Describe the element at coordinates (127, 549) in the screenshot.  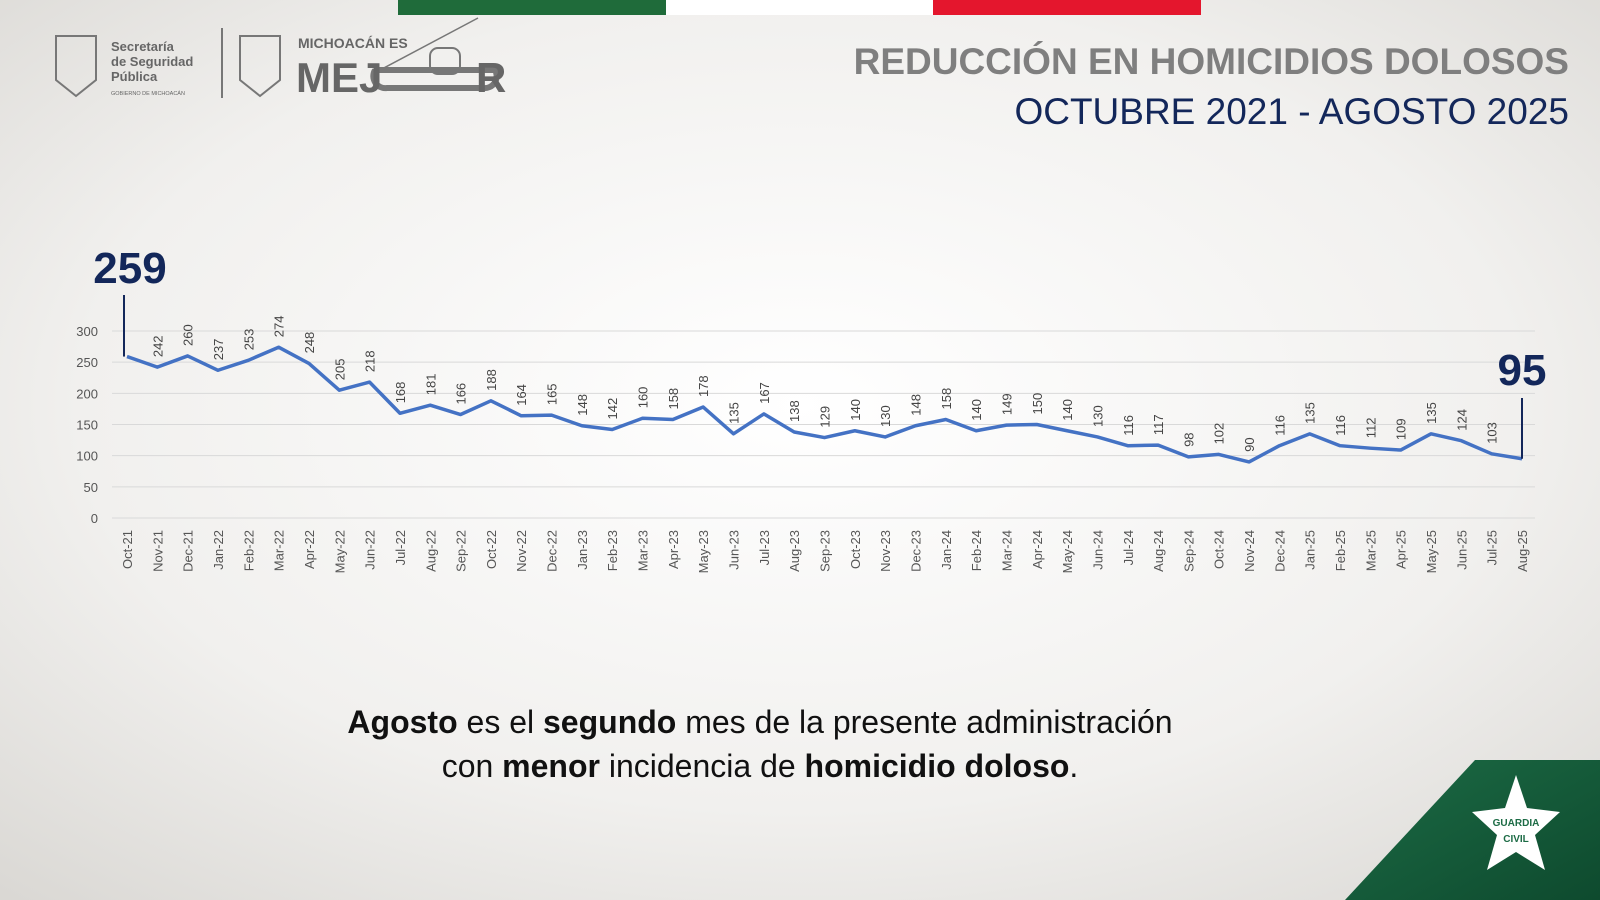
I see `x-tick-label: Oct-21` at that location.